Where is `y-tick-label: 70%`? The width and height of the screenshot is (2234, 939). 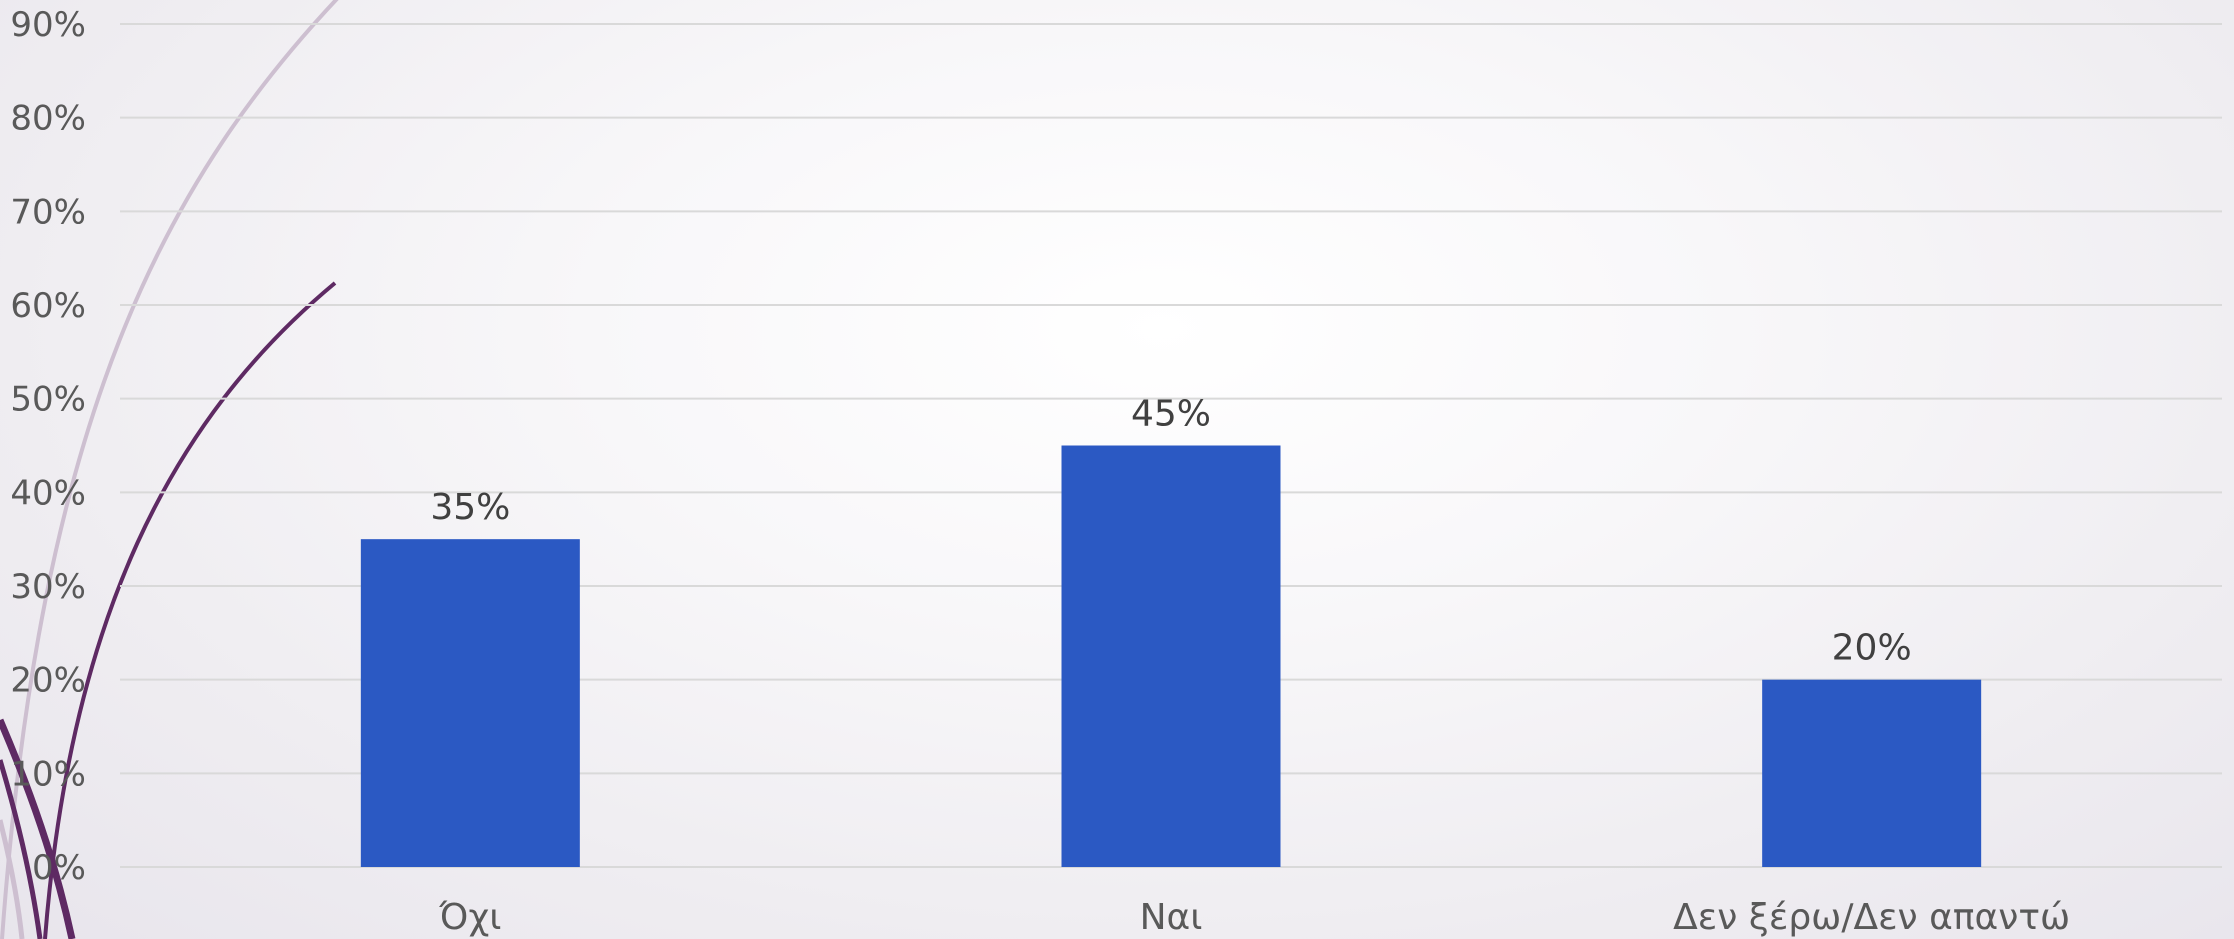 y-tick-label: 70% is located at coordinates (48, 212).